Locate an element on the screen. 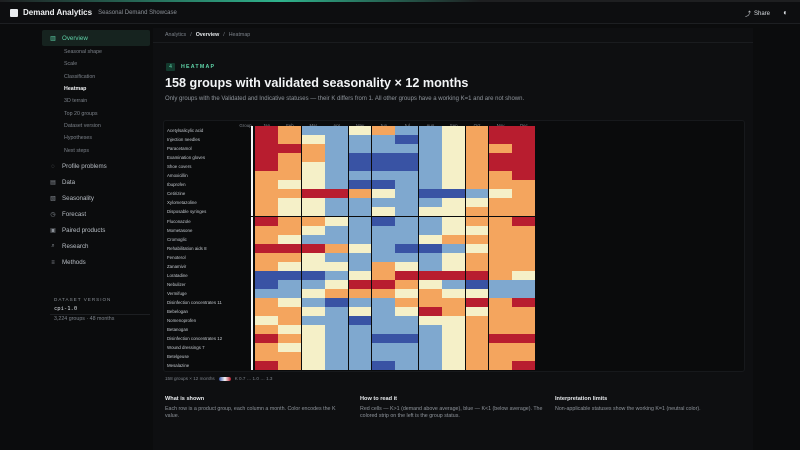 This screenshot has height=450, width=800. breadcrumb-analytics: Analytics is located at coordinates (176, 35).